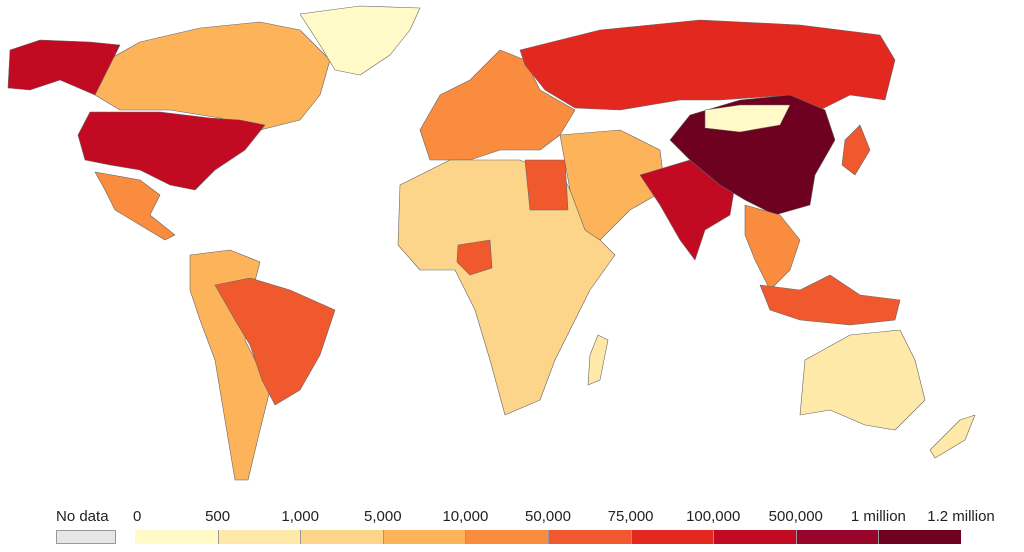 The image size is (1024, 552). What do you see at coordinates (772, 247) in the screenshot?
I see `region-southeast-asia` at bounding box center [772, 247].